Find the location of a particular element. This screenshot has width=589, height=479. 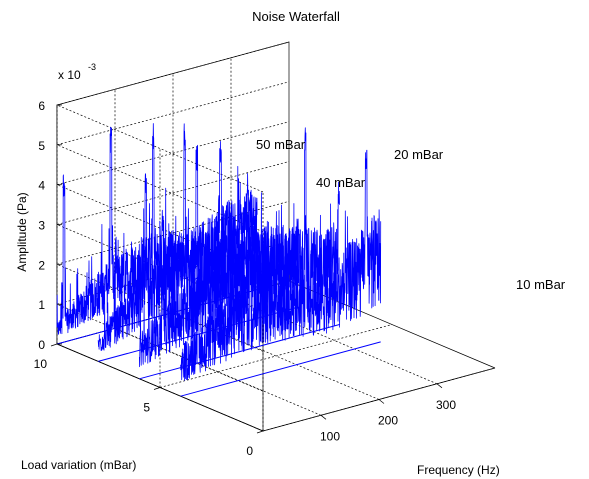

y-tick-label: 0 is located at coordinates (249, 451).